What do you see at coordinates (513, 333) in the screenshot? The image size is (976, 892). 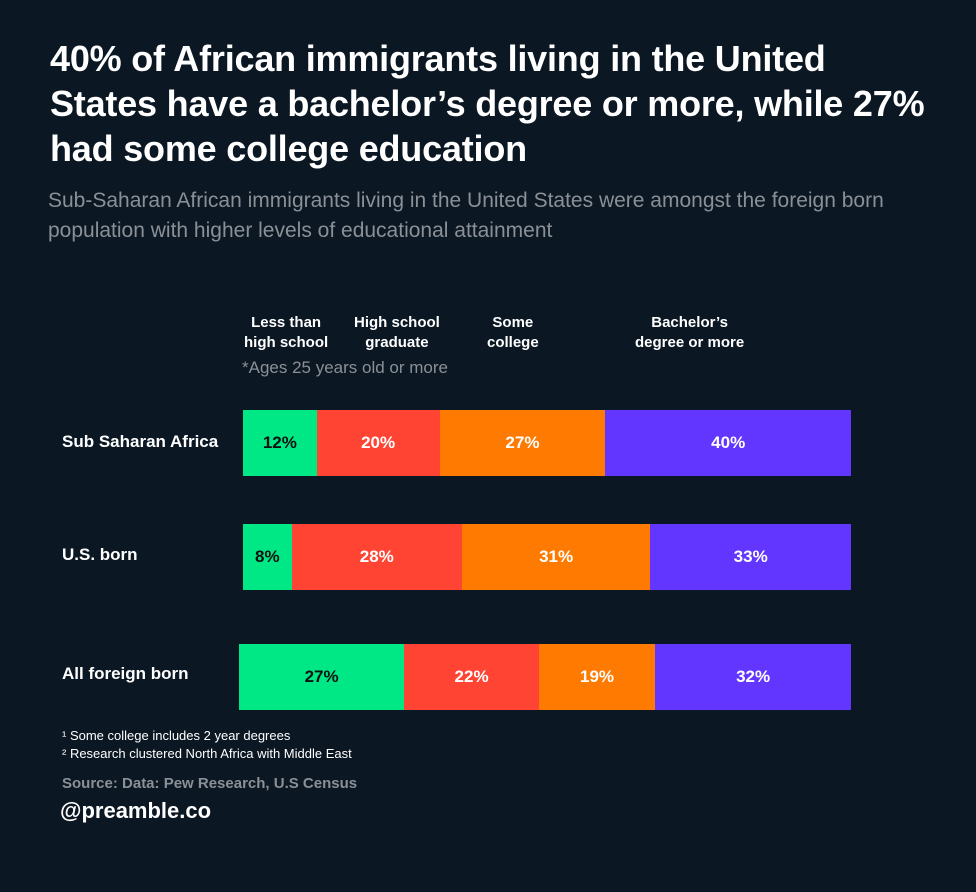 I see `legend-some-college: Some college` at bounding box center [513, 333].